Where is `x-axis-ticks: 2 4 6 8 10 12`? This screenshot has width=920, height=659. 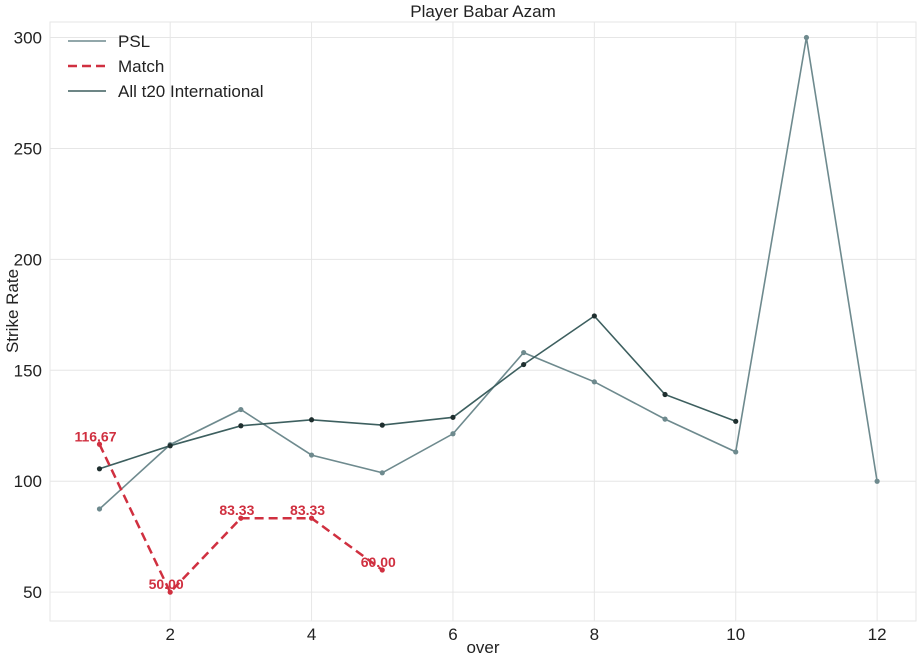 x-axis-ticks: 2 4 6 8 10 12 is located at coordinates (525, 634).